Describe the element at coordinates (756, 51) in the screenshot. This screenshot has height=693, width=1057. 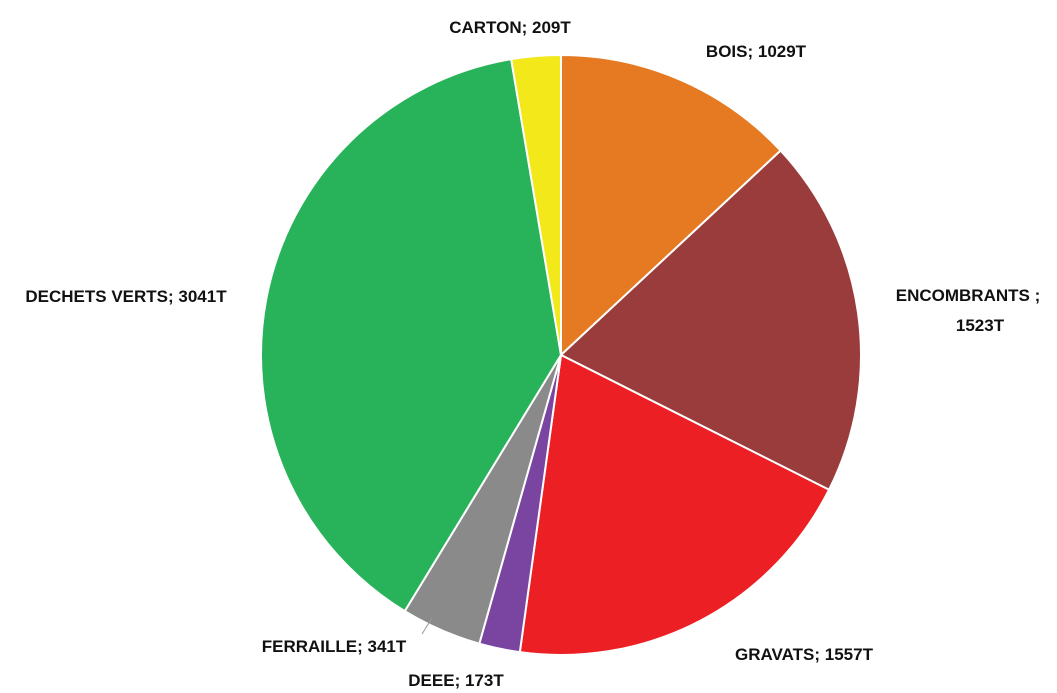
I see `label-bois: BOIS; 1029T` at that location.